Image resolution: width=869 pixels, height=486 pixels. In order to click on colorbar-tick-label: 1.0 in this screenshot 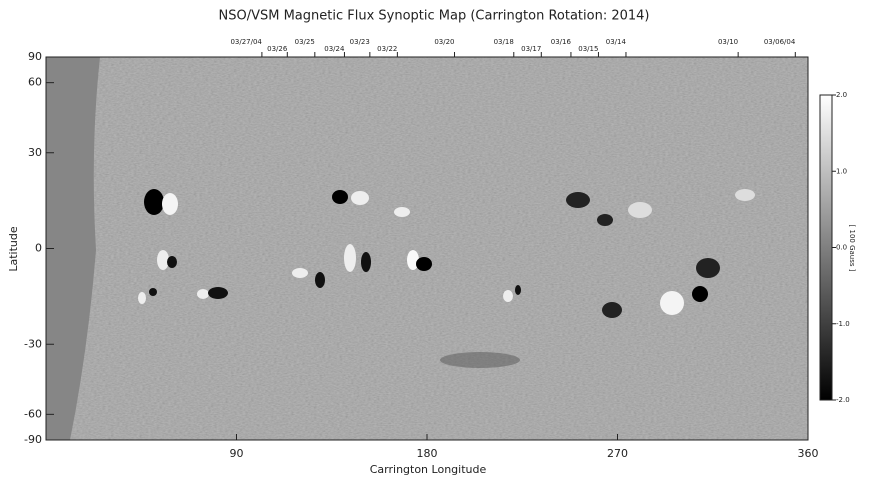, I will do `click(841, 171)`.